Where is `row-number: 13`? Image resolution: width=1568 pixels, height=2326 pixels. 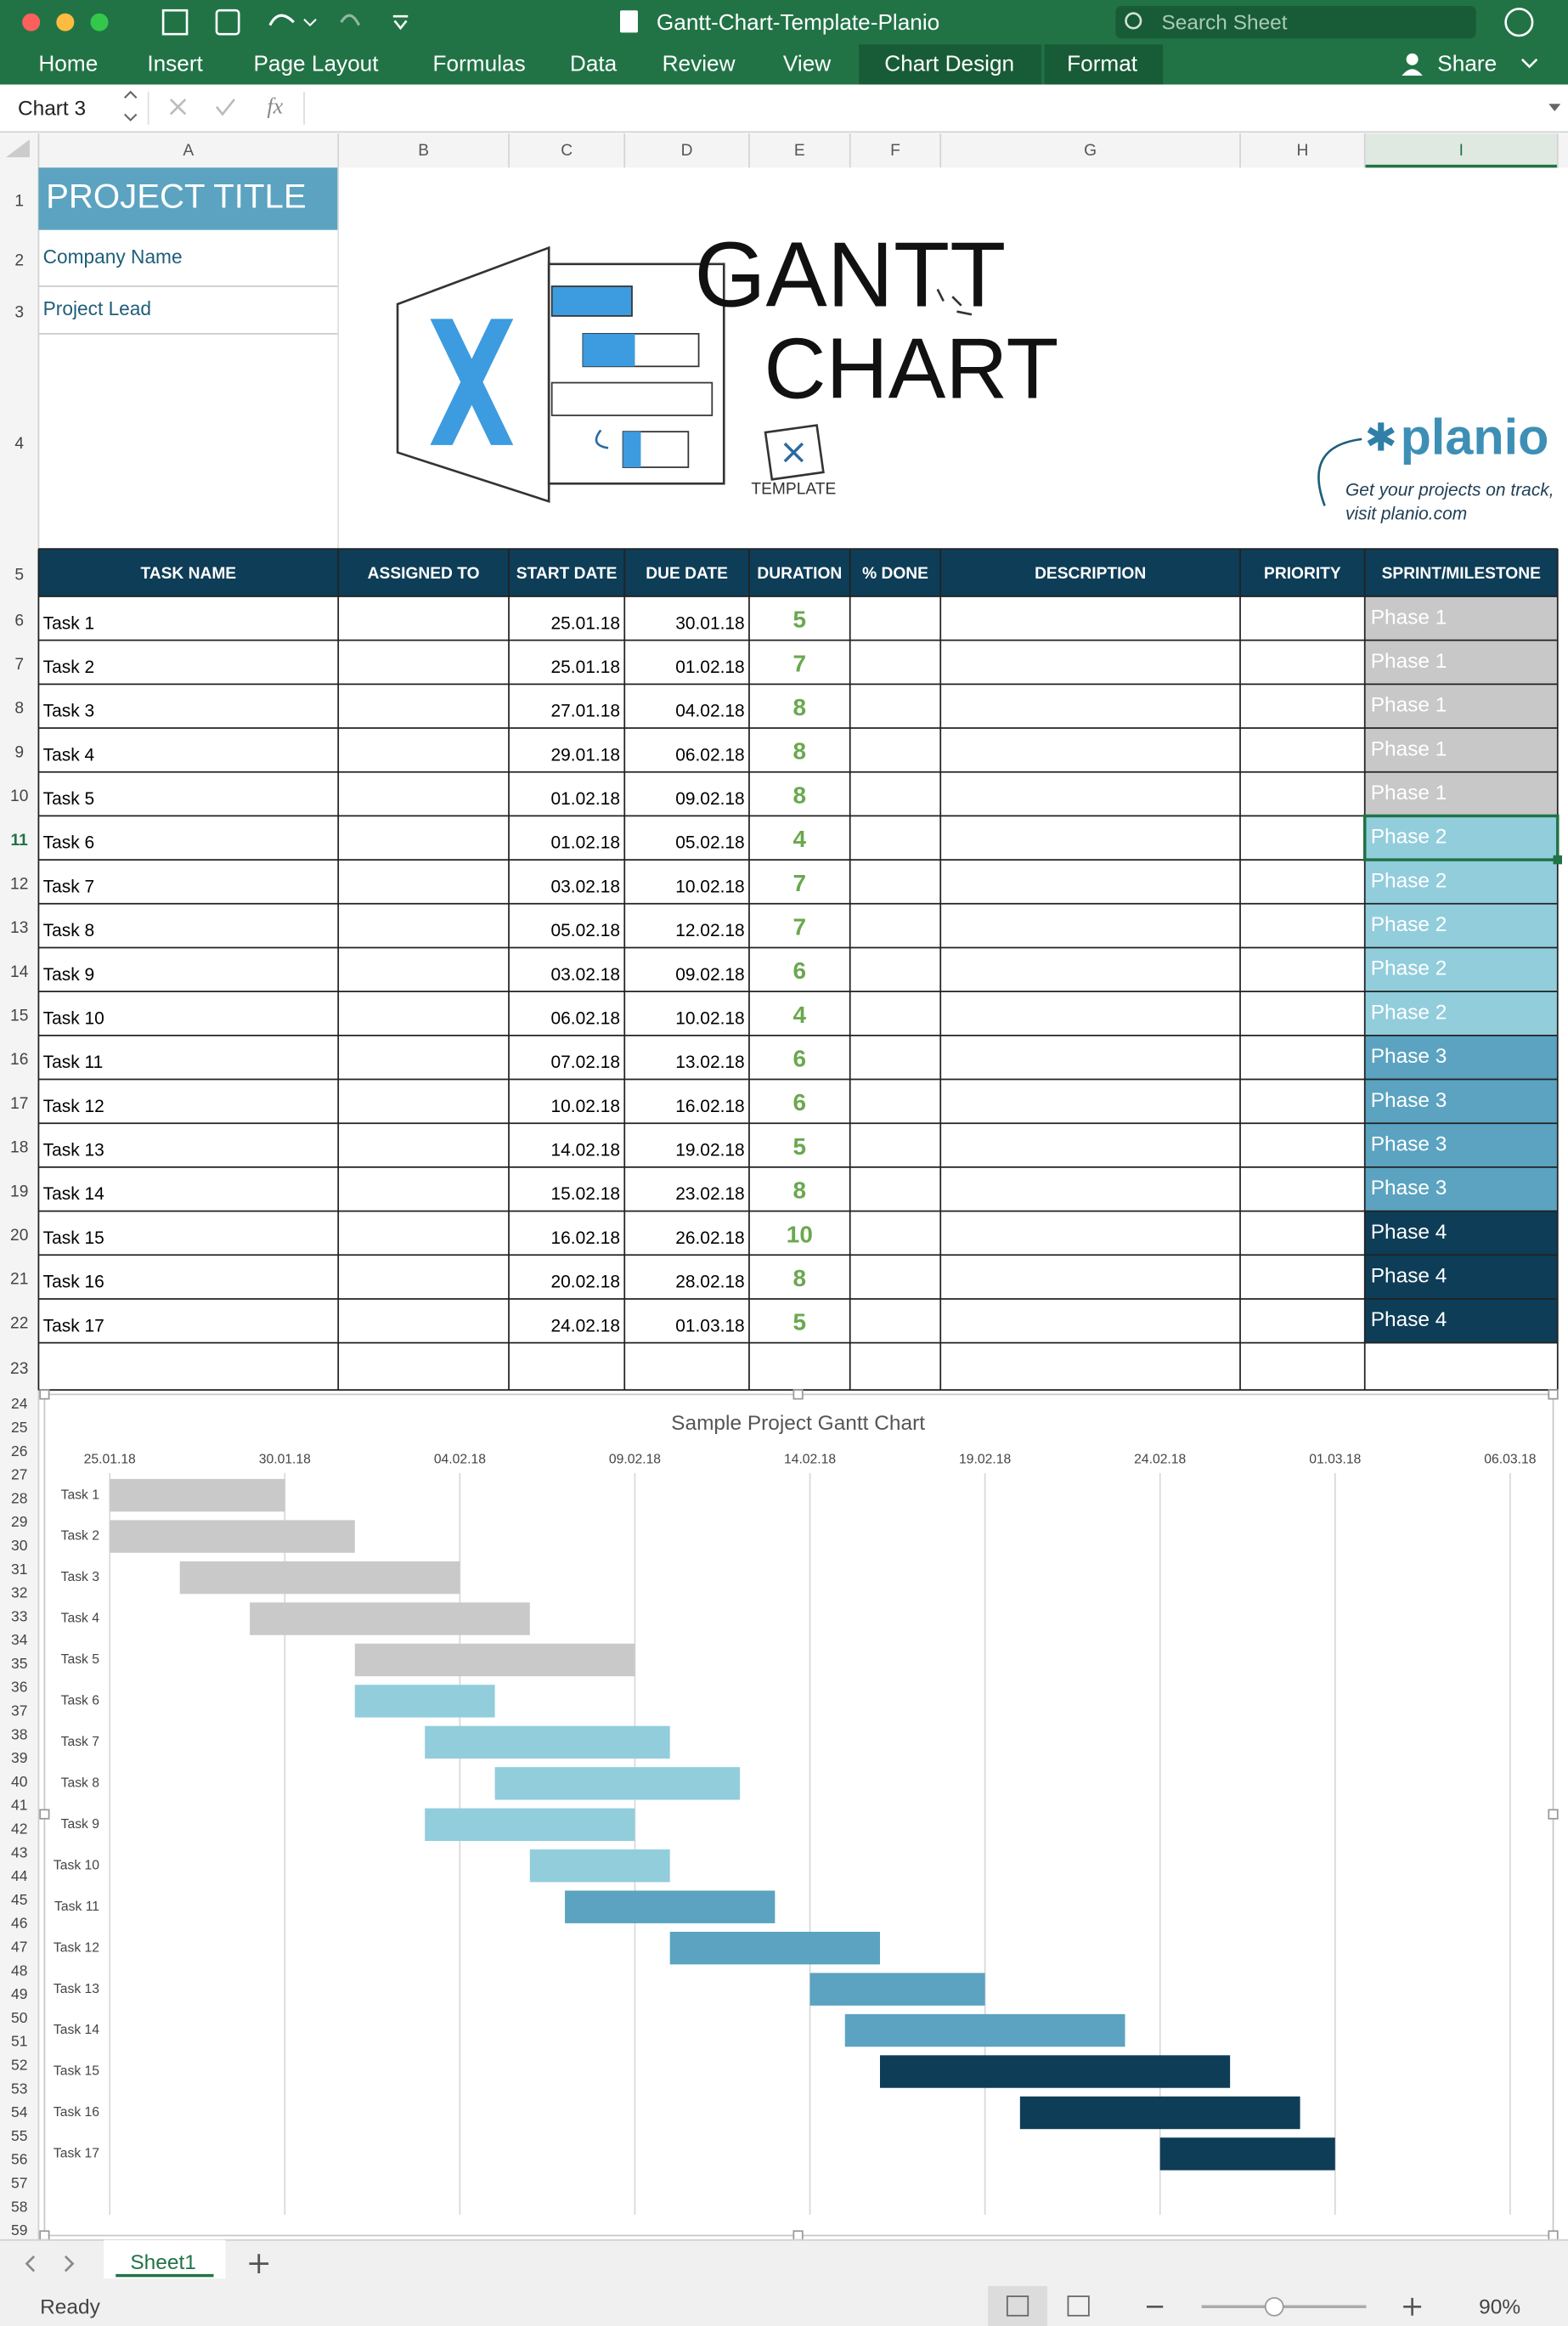
row-number: 13 is located at coordinates (19, 928).